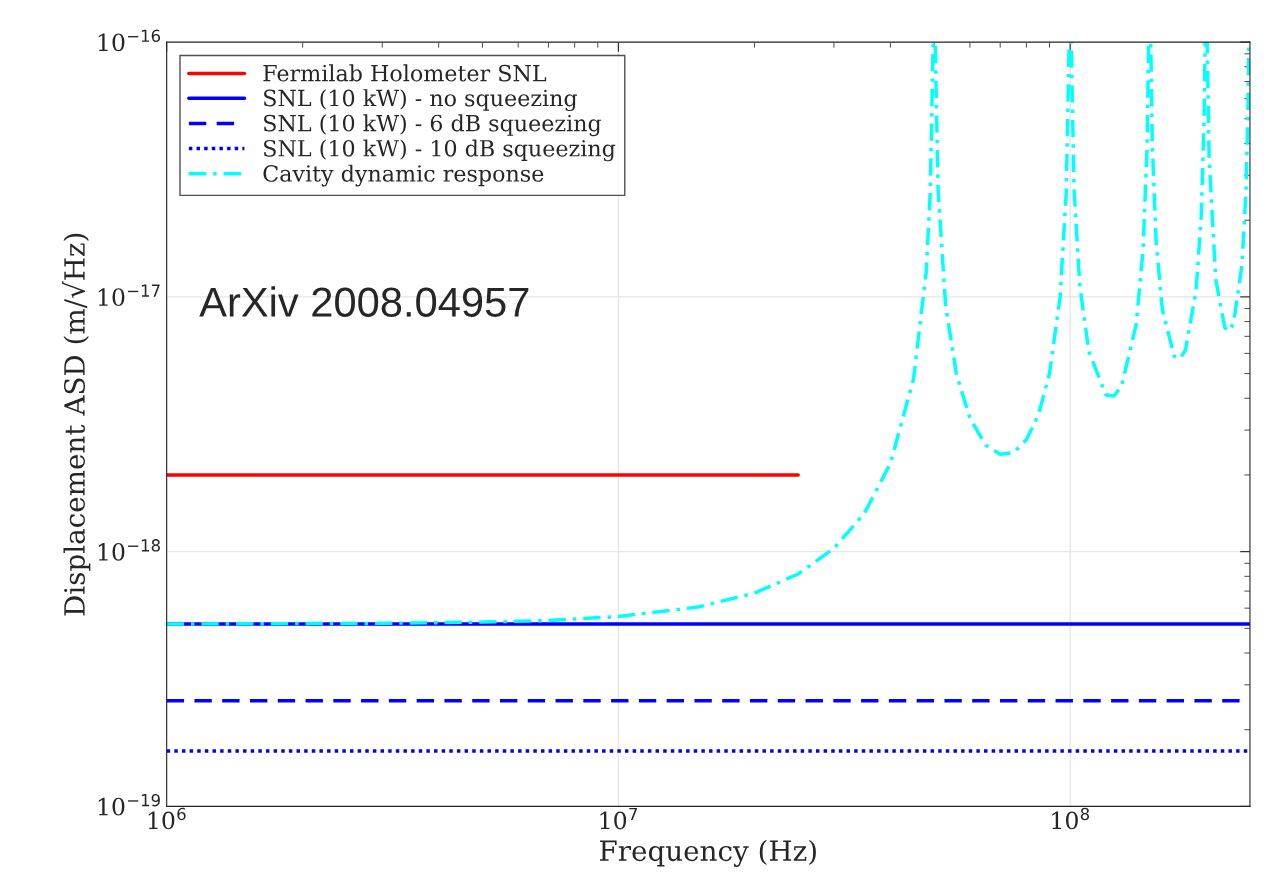  I want to click on annotation: ArXiv 2008.04957, so click(364, 301).